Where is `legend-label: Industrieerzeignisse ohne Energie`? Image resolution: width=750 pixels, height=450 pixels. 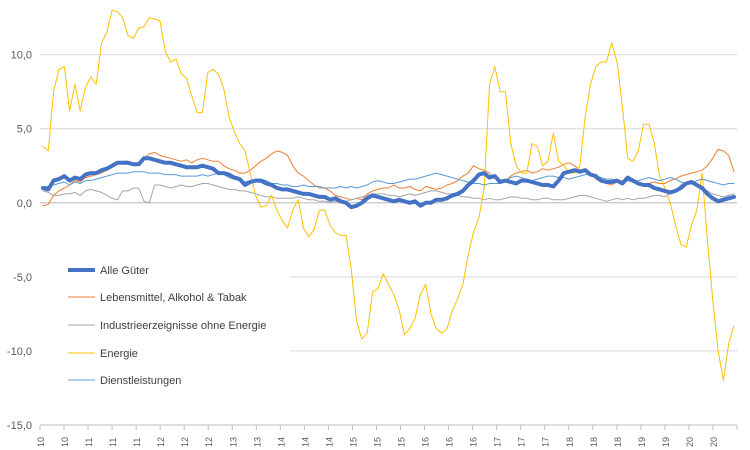
legend-label: Industrieerzeignisse ohne Energie is located at coordinates (183, 326).